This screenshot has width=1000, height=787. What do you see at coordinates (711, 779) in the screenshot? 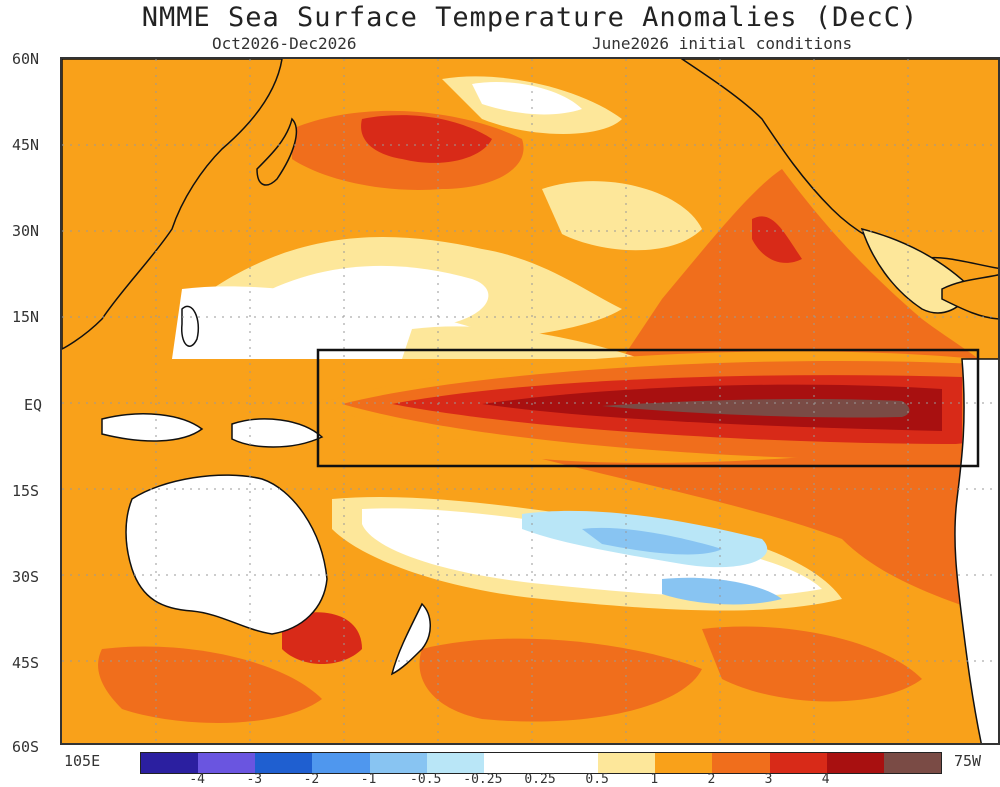
I see `colorbar-tick-label: 2` at bounding box center [711, 779].